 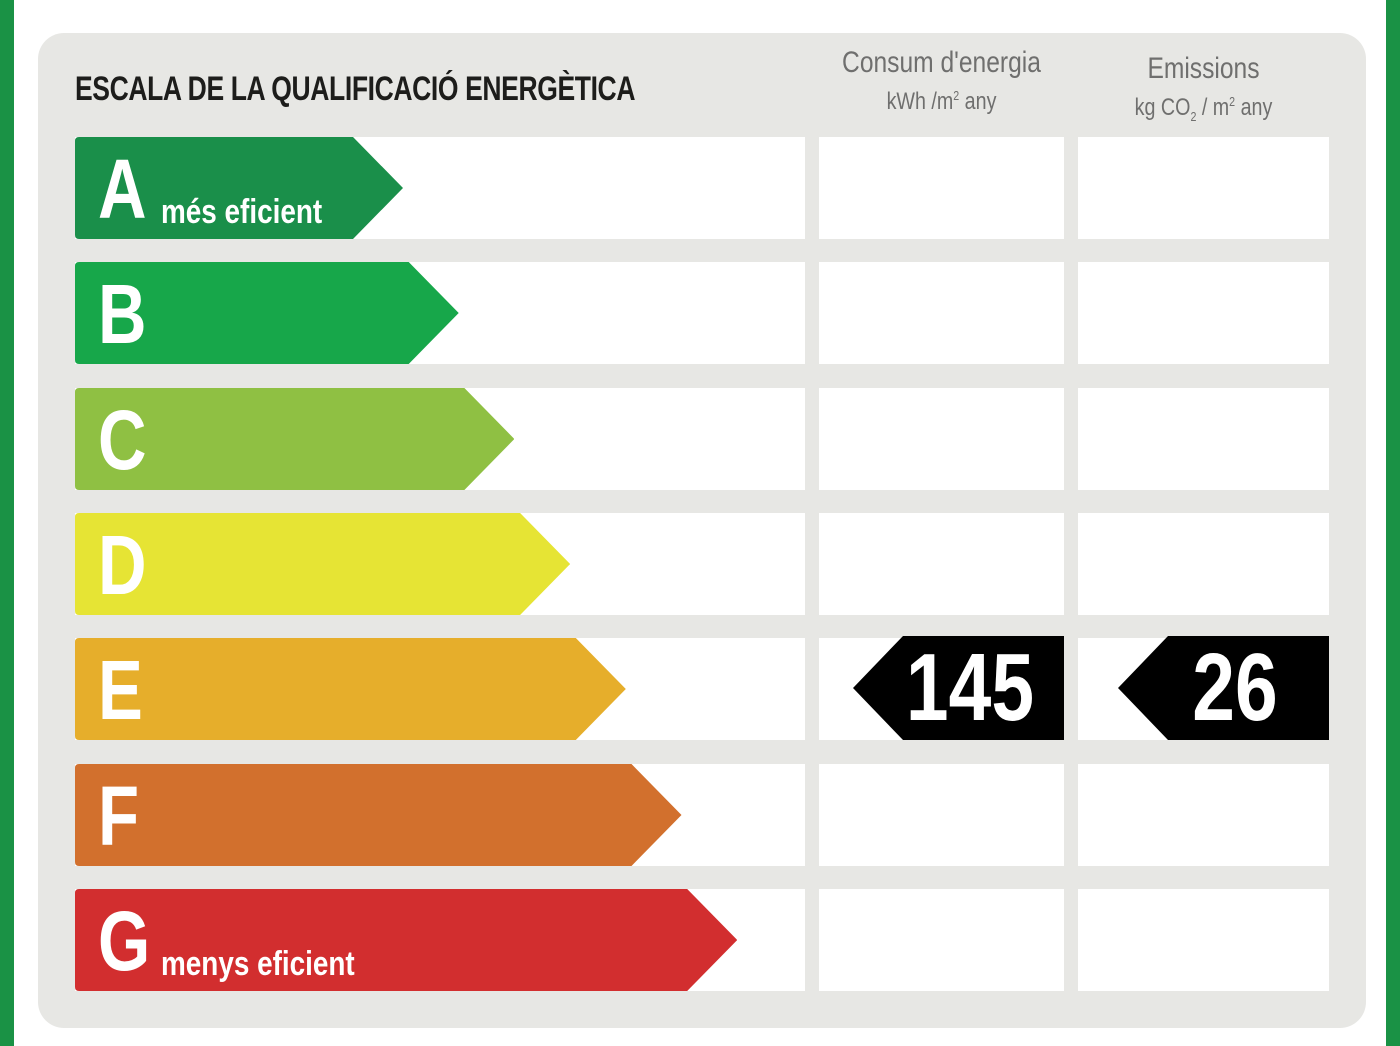 I want to click on rating-arrow-c, so click(x=295, y=439).